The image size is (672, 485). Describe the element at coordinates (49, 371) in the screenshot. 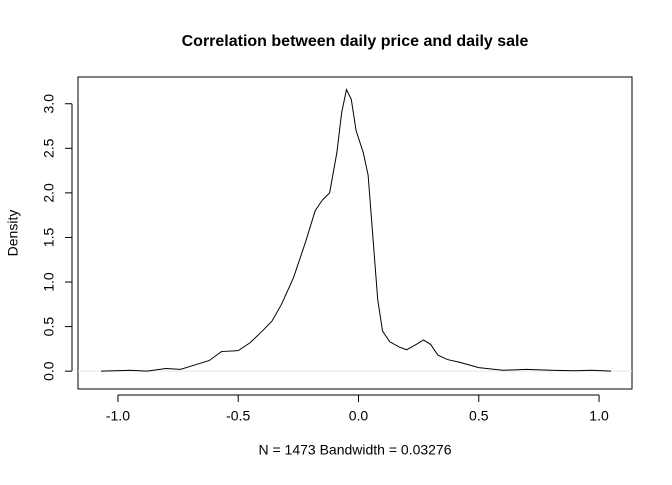

I see `y-tick-label: 0.0` at that location.